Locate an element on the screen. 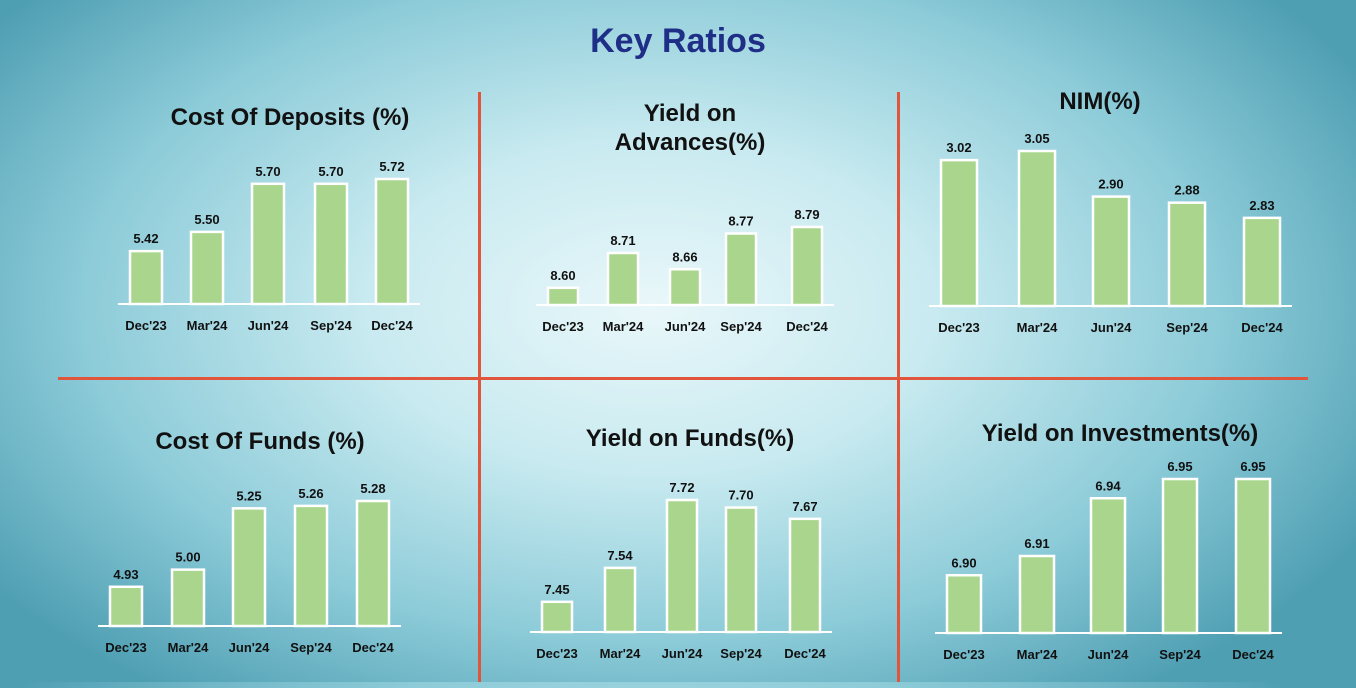  chart-panel: Cost Of Deposits (%) is located at coordinates (290, 234).